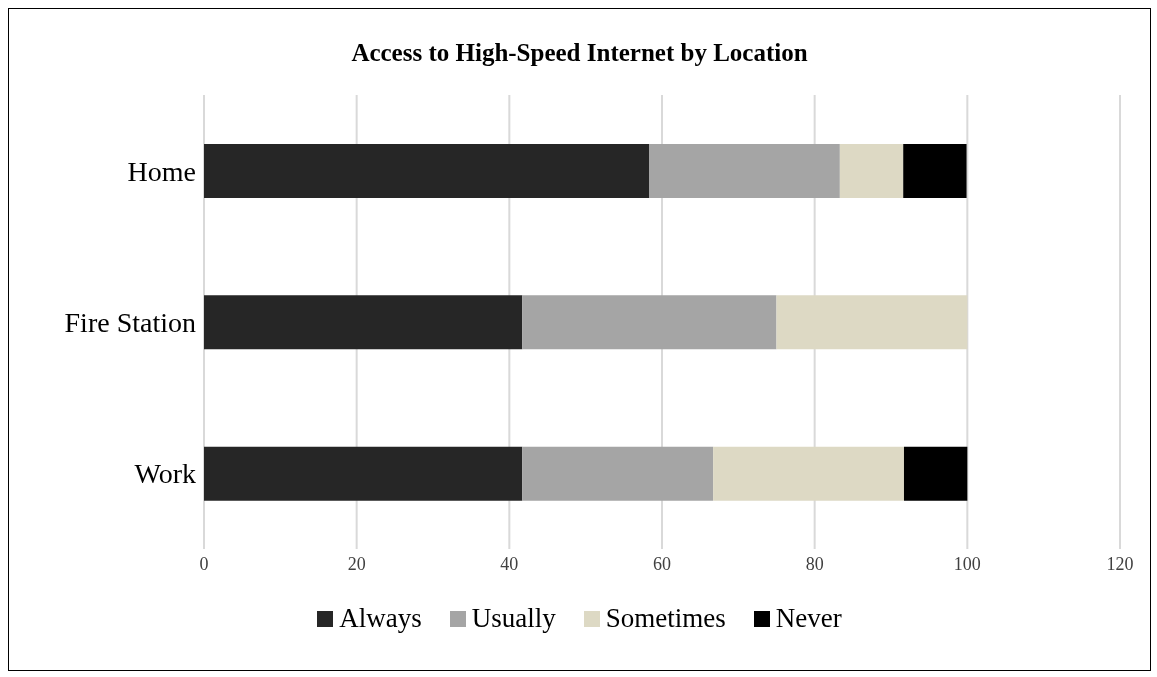 This screenshot has height=677, width=1157. I want to click on x-tick-label: 40, so click(509, 563).